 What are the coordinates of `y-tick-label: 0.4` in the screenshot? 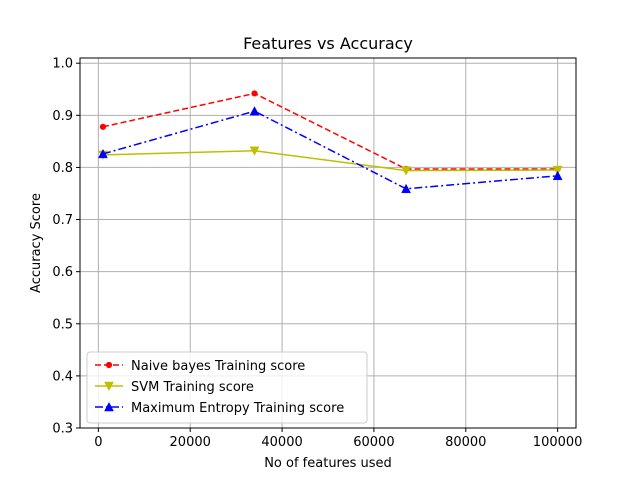 It's located at (62, 376).